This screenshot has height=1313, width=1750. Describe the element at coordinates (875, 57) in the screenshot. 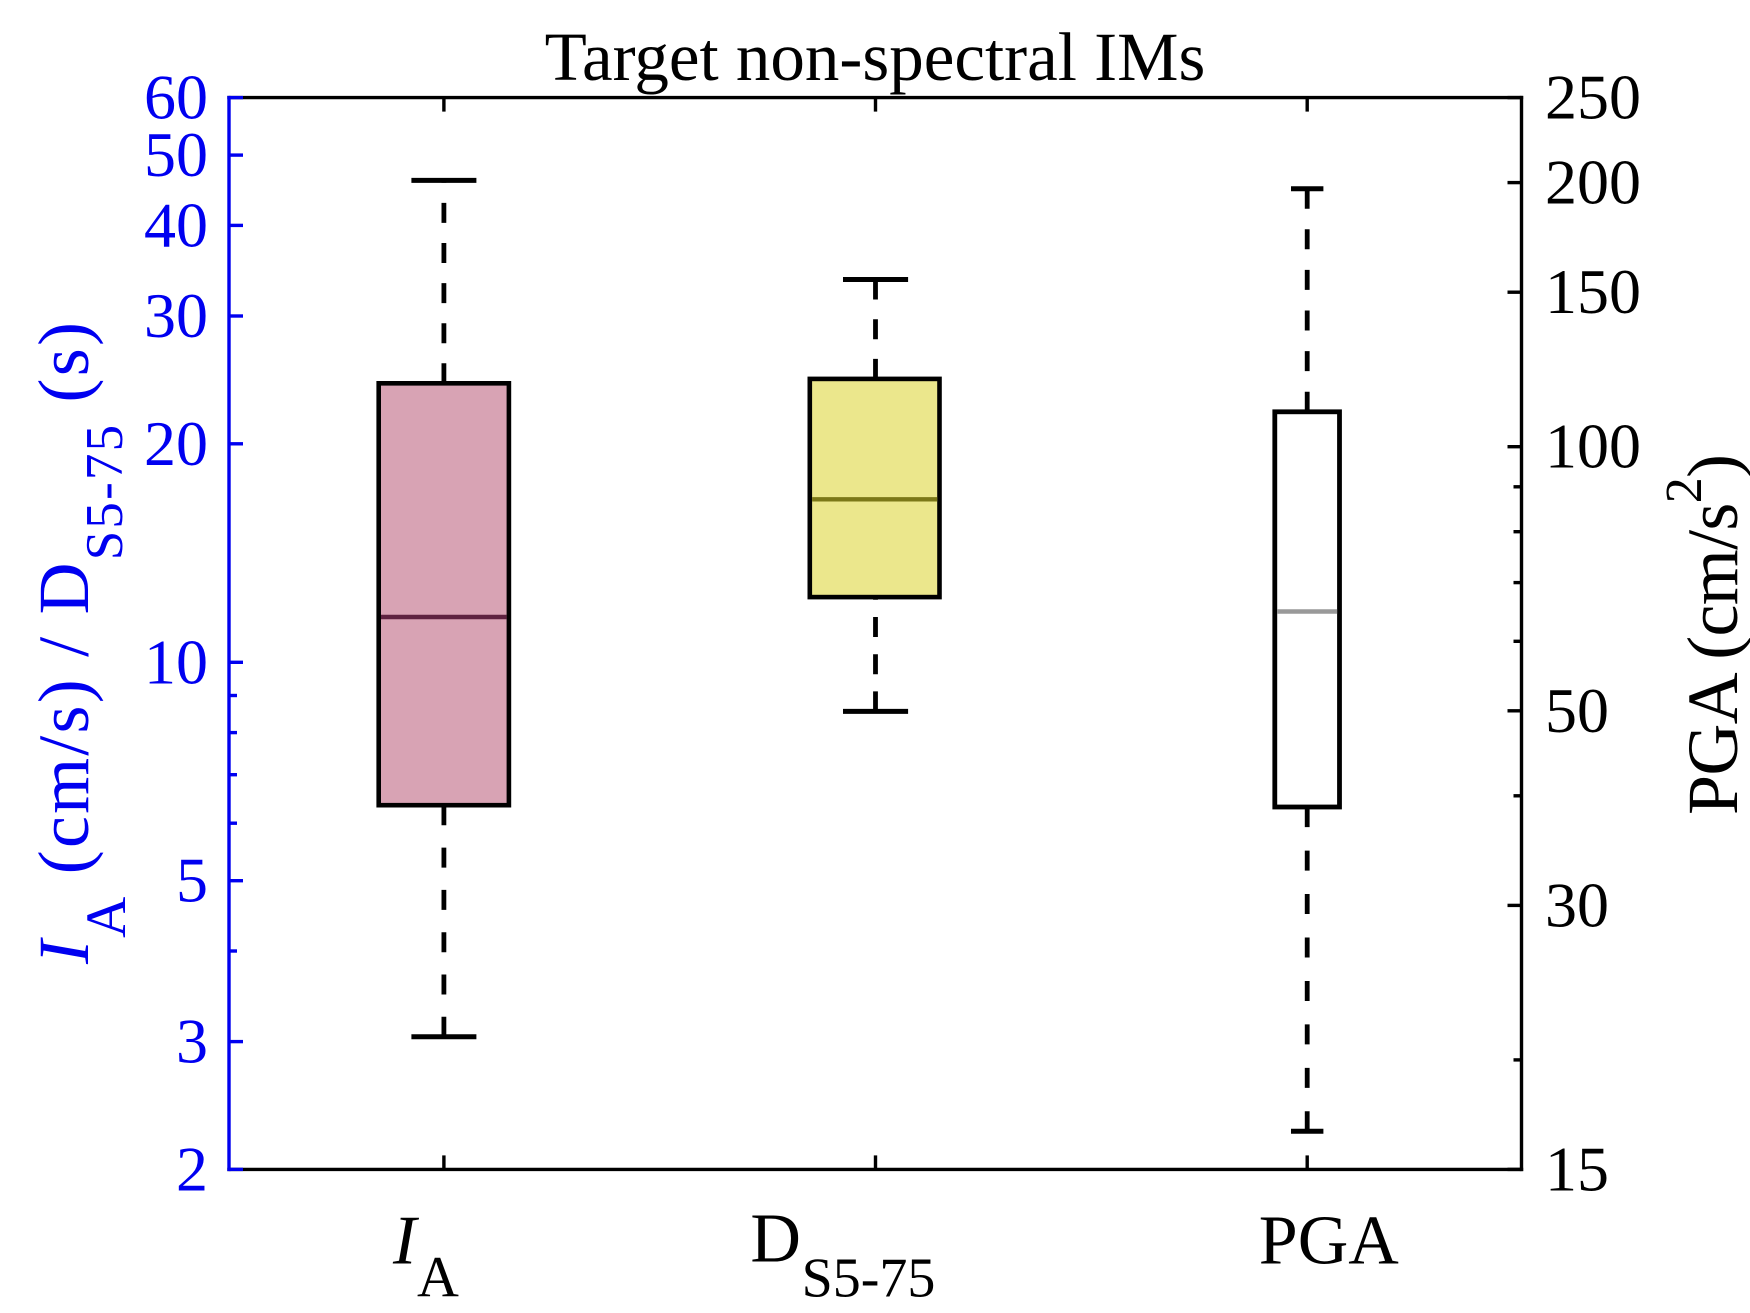

I see `svg-text: Target non-spectral IMs` at that location.